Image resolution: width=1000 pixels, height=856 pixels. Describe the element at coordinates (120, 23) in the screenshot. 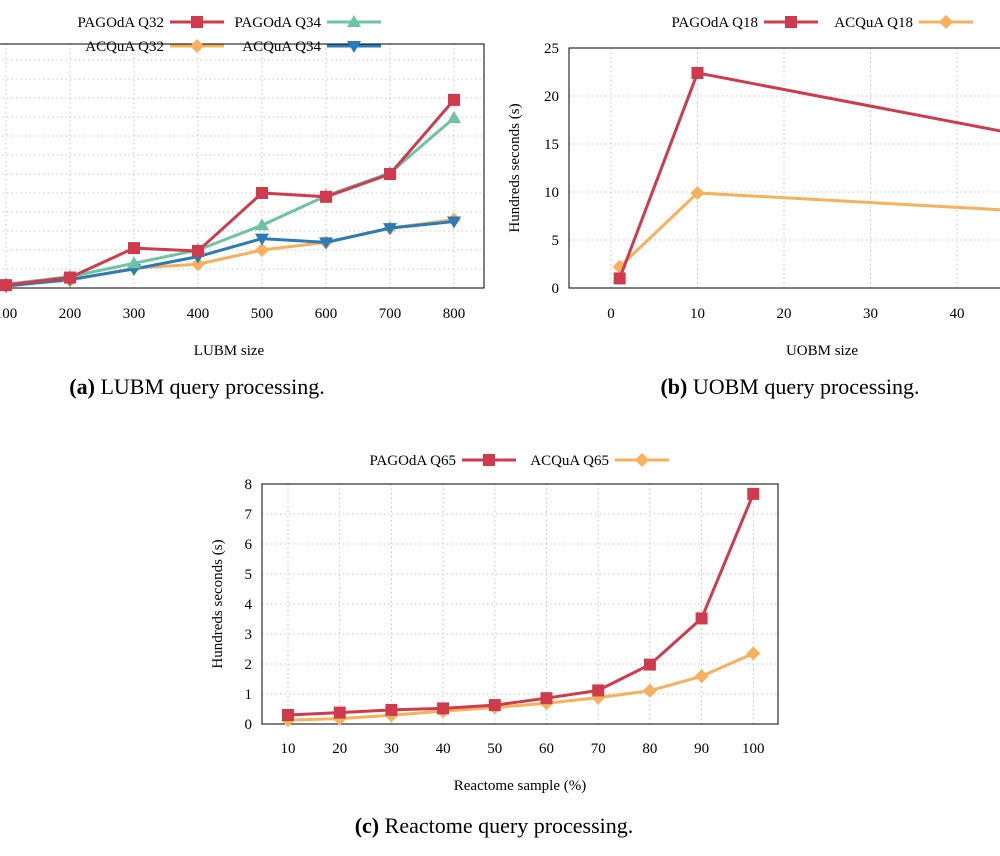

I see `panel-a-legend-label-0: PAGOdA Q32` at that location.